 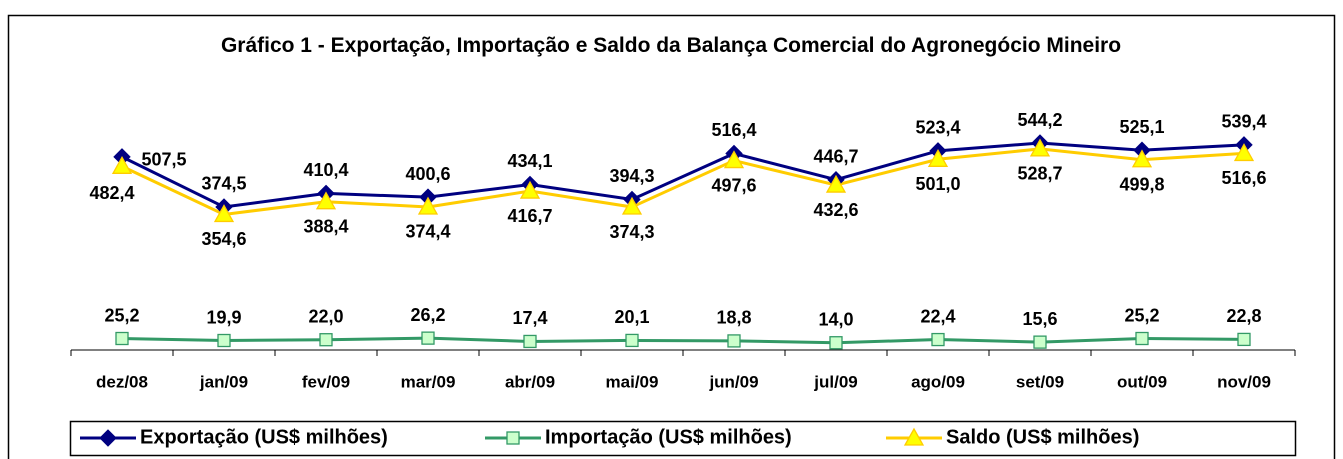 What do you see at coordinates (428, 381) in the screenshot?
I see `x-tick-label: mar/09` at bounding box center [428, 381].